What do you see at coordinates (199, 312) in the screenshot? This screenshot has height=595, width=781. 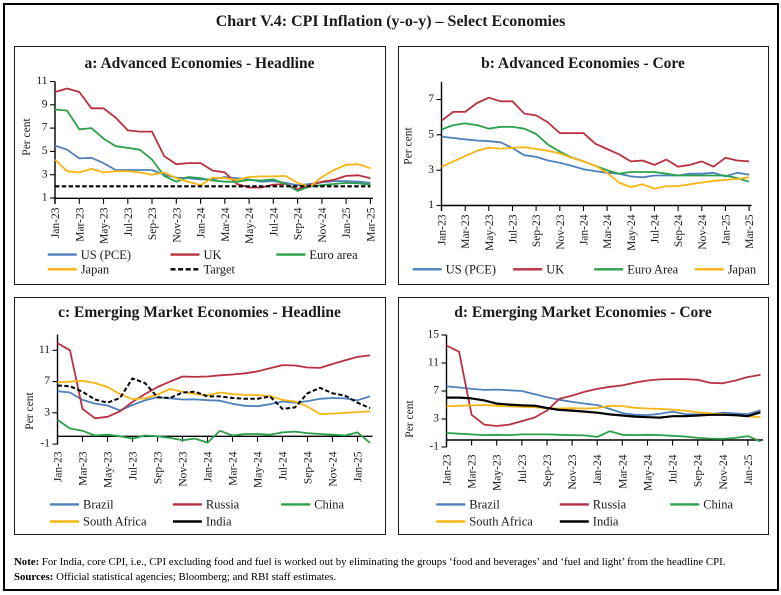 I see `svg-text:c: Emerging Market Economies -: c: Emerging Market Economies - Headline` at bounding box center [199, 312].